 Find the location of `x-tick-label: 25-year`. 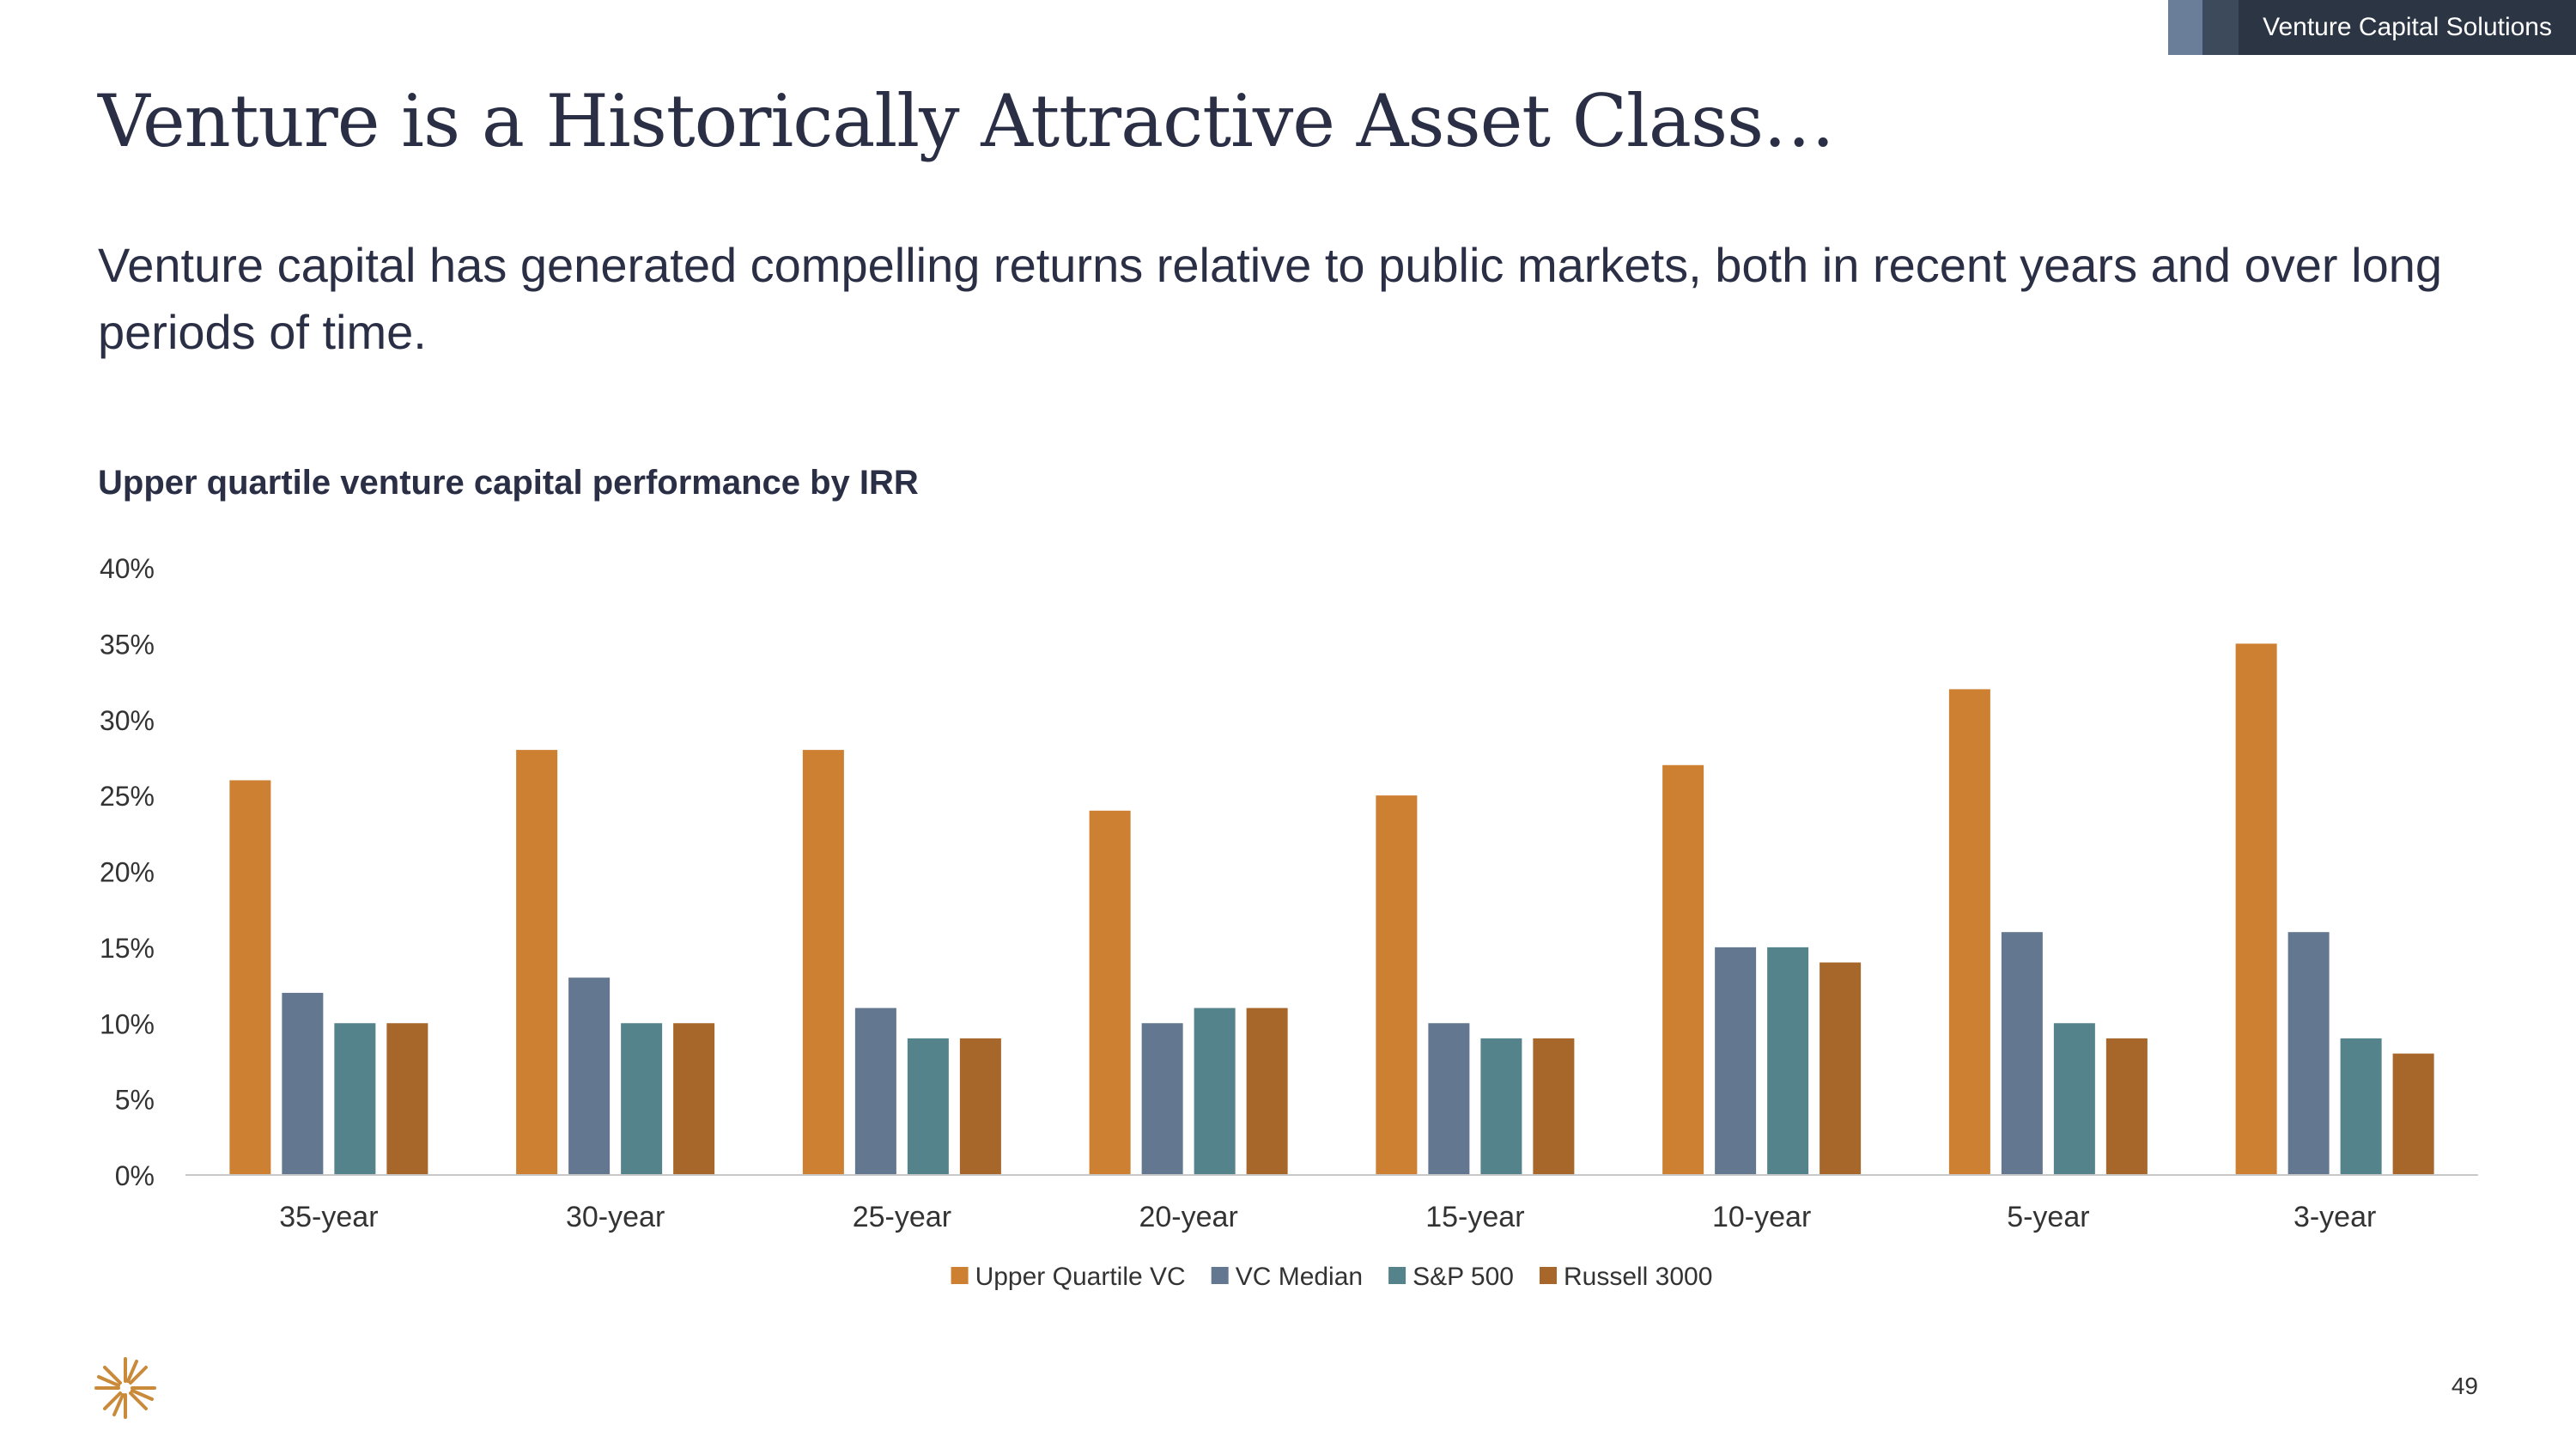

x-tick-label: 25-year is located at coordinates (902, 1217).